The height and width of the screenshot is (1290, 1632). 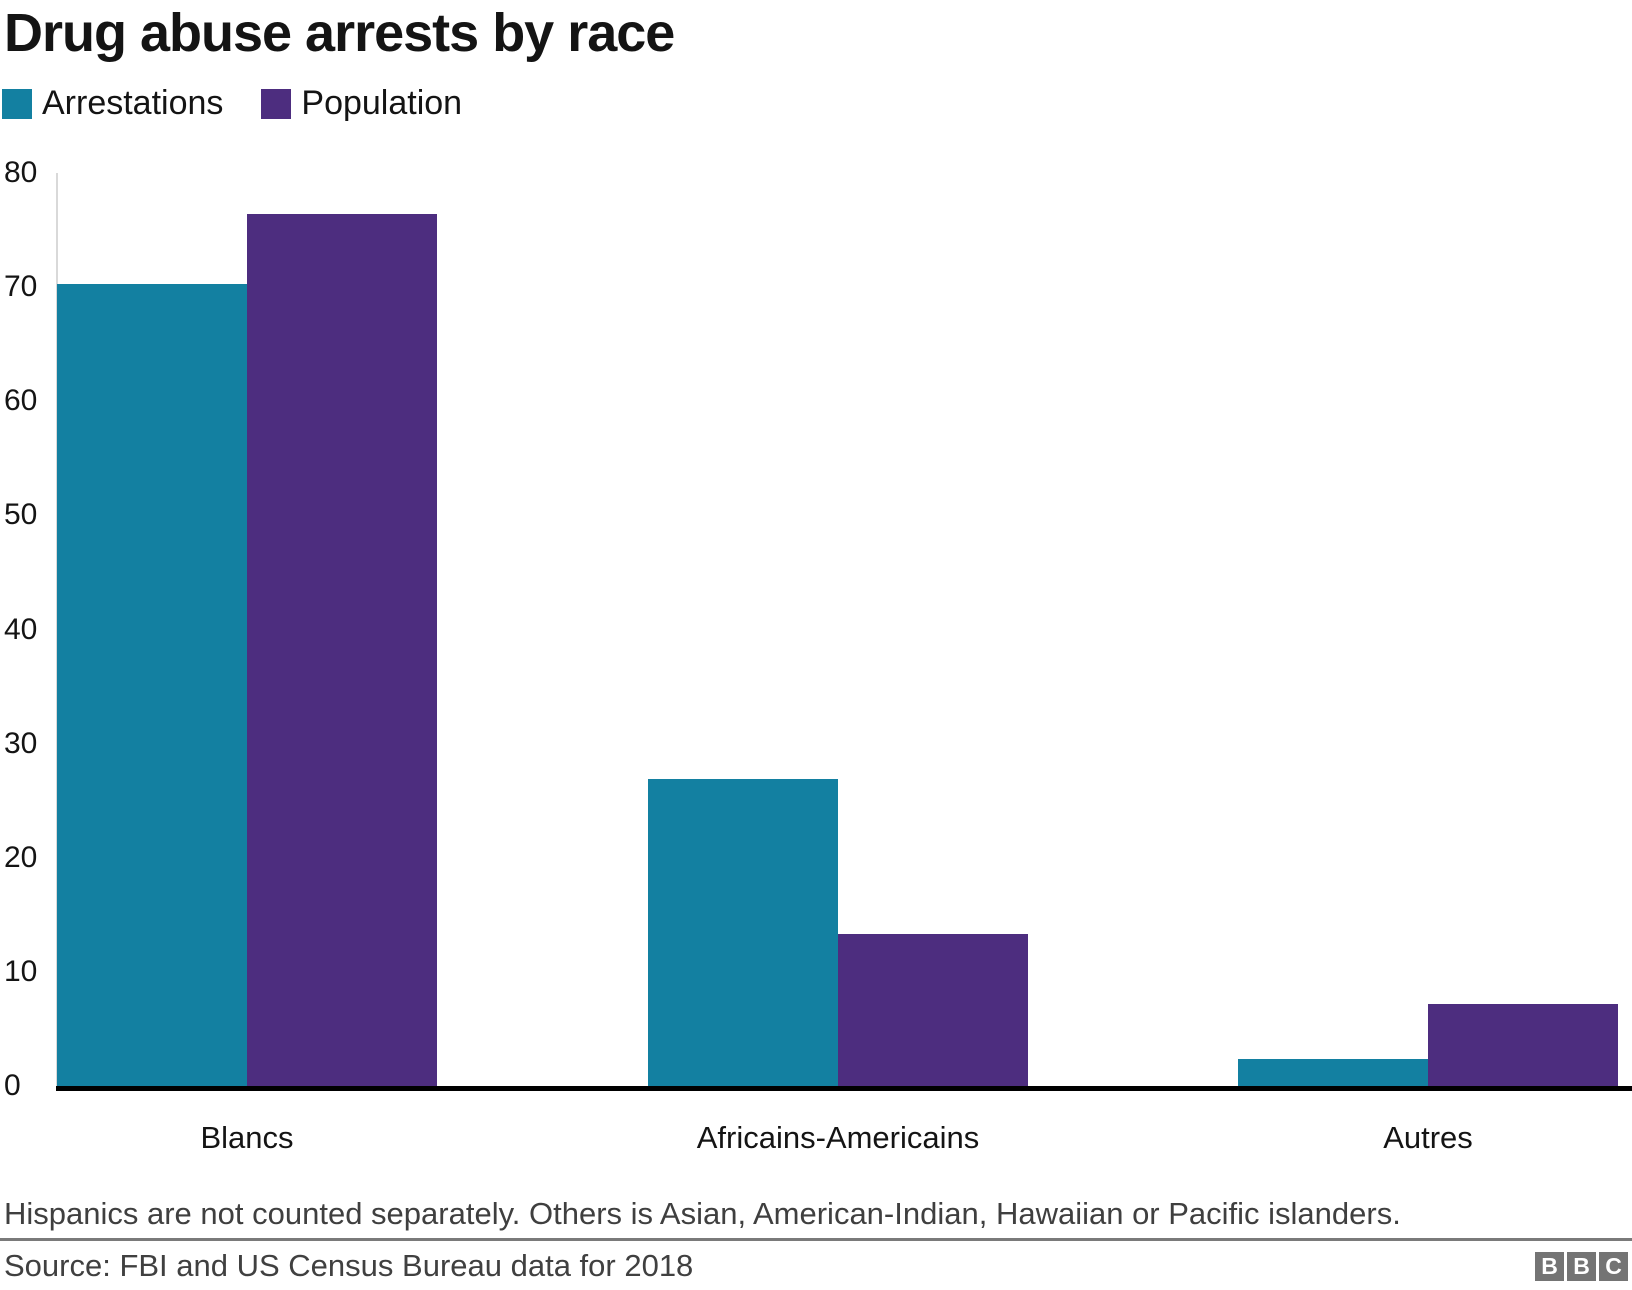 I want to click on legend-label: Arrestations, so click(x=133, y=103).